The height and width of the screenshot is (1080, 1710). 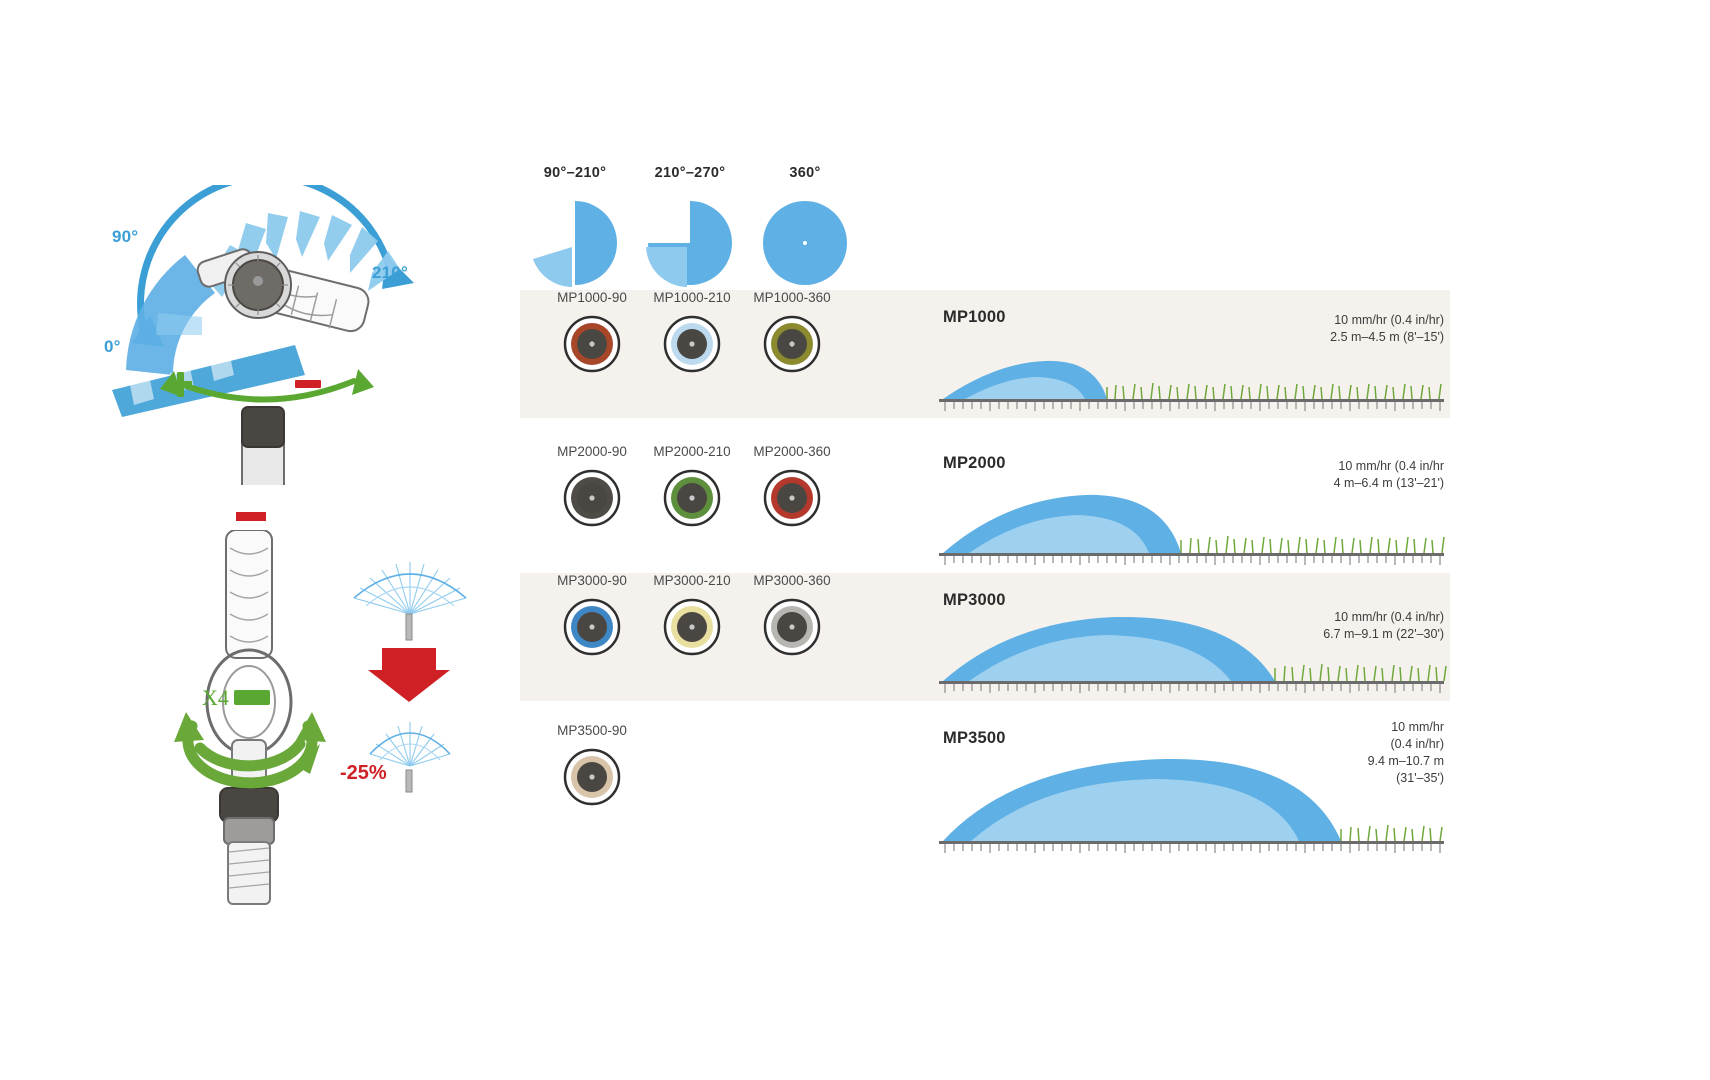 I want to click on nozzle-group: MP3500-90, so click(x=692, y=803).